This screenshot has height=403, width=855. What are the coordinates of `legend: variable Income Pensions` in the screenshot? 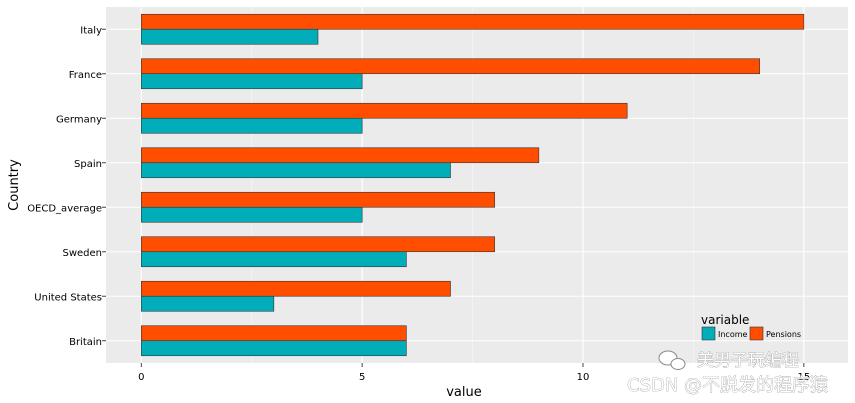 It's located at (751, 327).